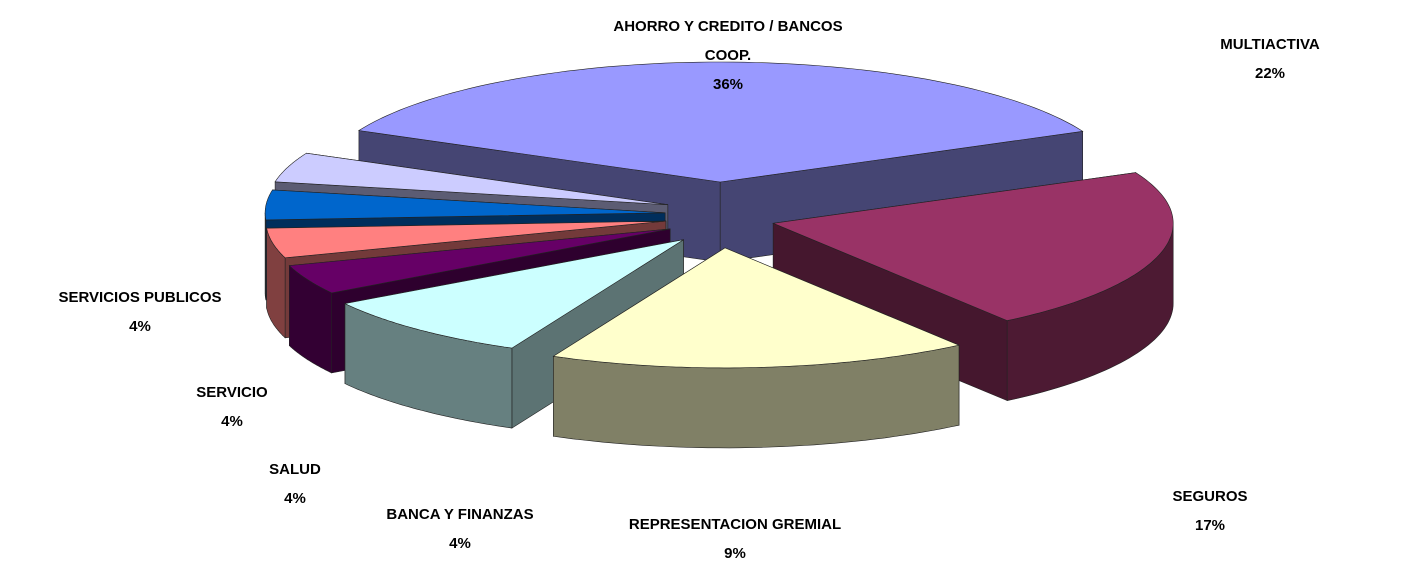 The width and height of the screenshot is (1420, 587). What do you see at coordinates (1210, 496) in the screenshot?
I see `category-name: SEGUROS` at bounding box center [1210, 496].